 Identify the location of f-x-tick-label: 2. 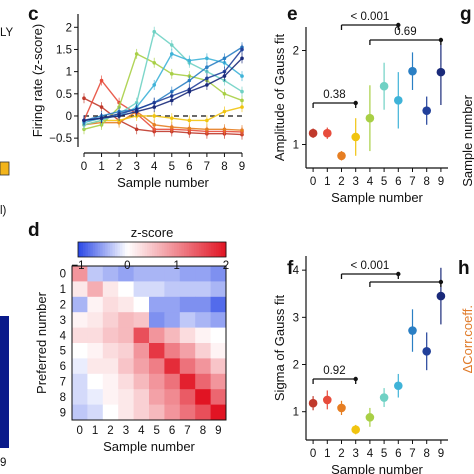
(341, 454).